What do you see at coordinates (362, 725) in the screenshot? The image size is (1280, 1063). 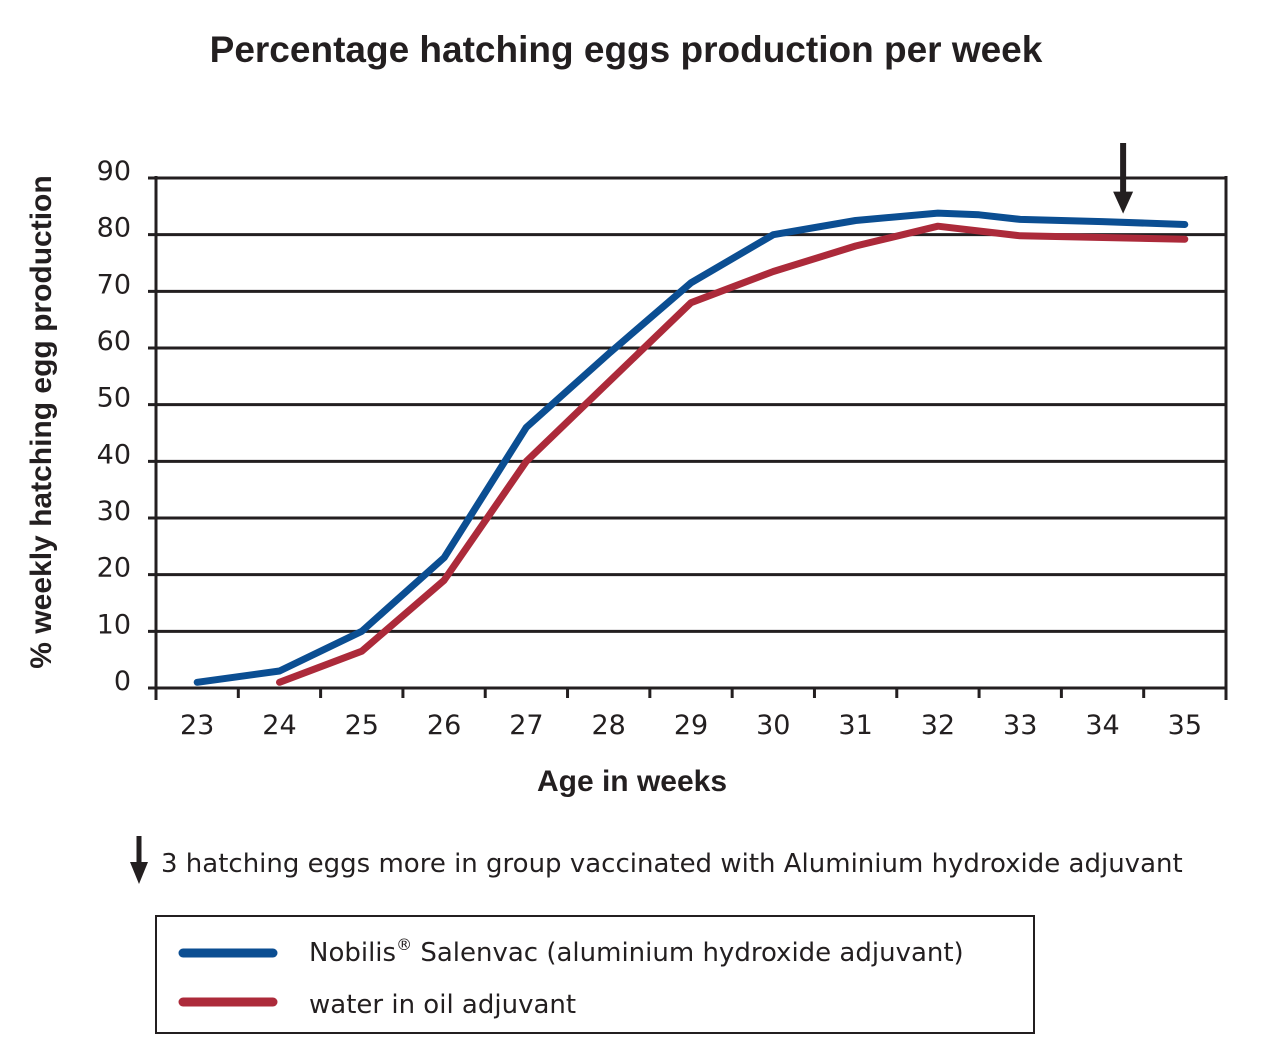 I see `x-tick-label-25: 25` at bounding box center [362, 725].